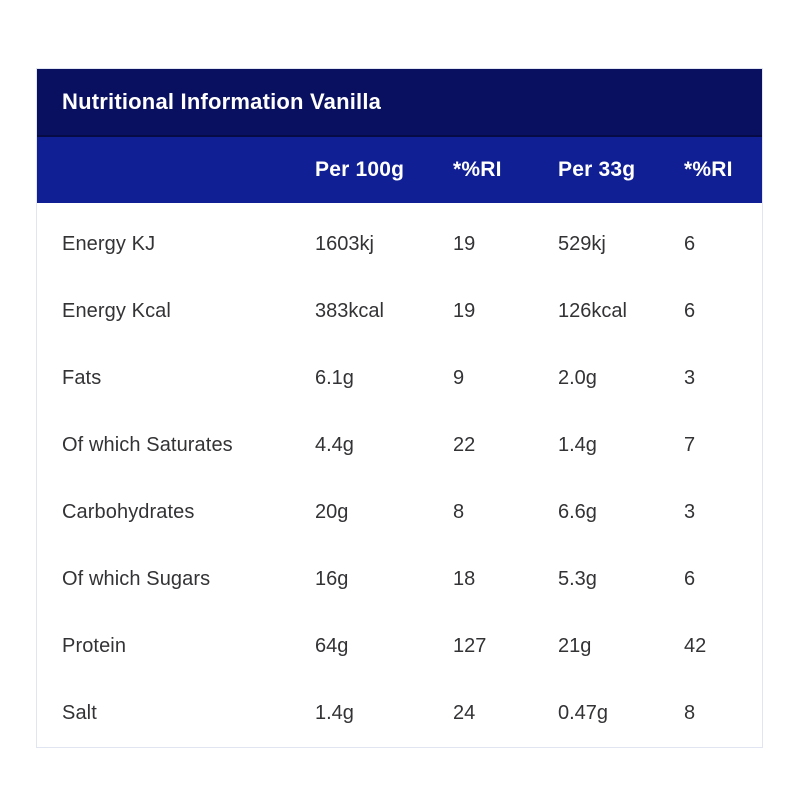  What do you see at coordinates (128, 512) in the screenshot?
I see `row-label: Carbohydrates` at bounding box center [128, 512].